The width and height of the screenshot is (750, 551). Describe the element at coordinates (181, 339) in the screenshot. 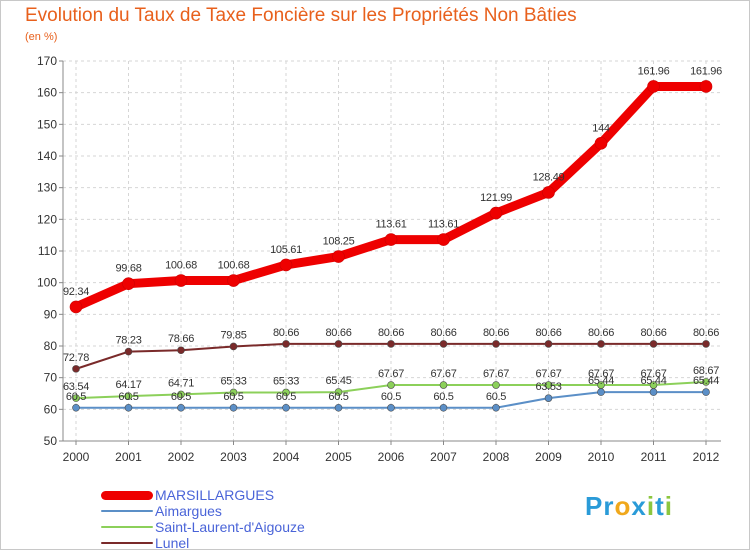

I see `data-label: 78.66` at that location.